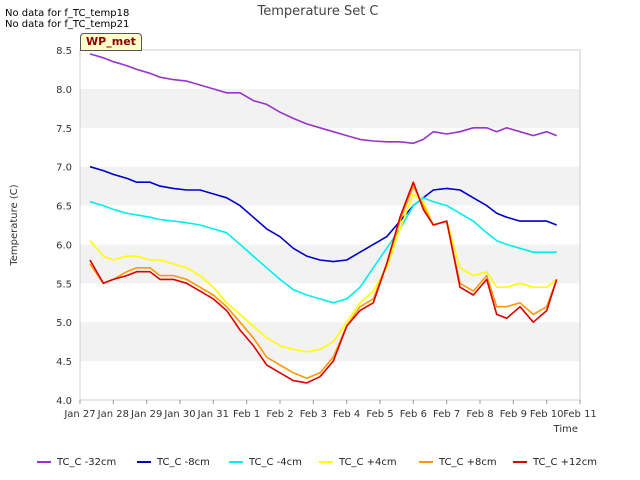 This screenshot has height=480, width=640. I want to click on no-data-message-2: No data for f_TC_temp21, so click(67, 24).